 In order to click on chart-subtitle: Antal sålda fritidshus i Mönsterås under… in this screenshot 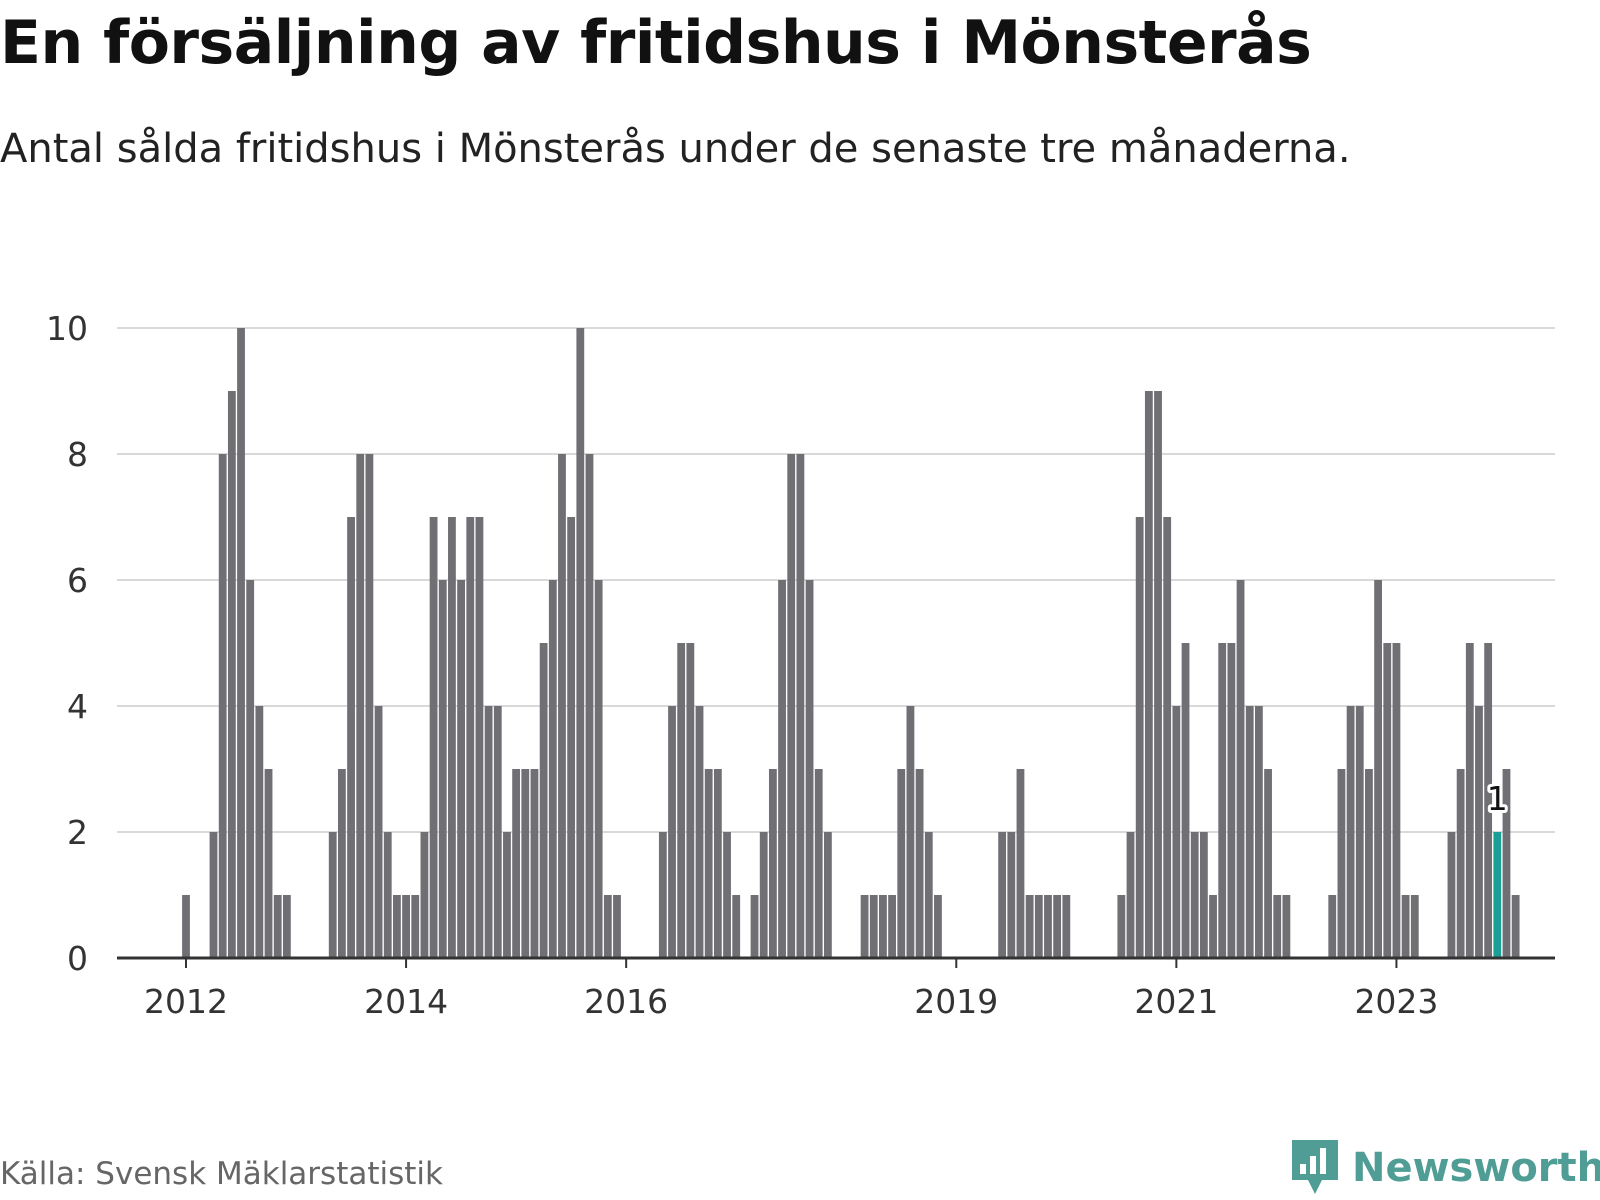, I will do `click(675, 149)`.